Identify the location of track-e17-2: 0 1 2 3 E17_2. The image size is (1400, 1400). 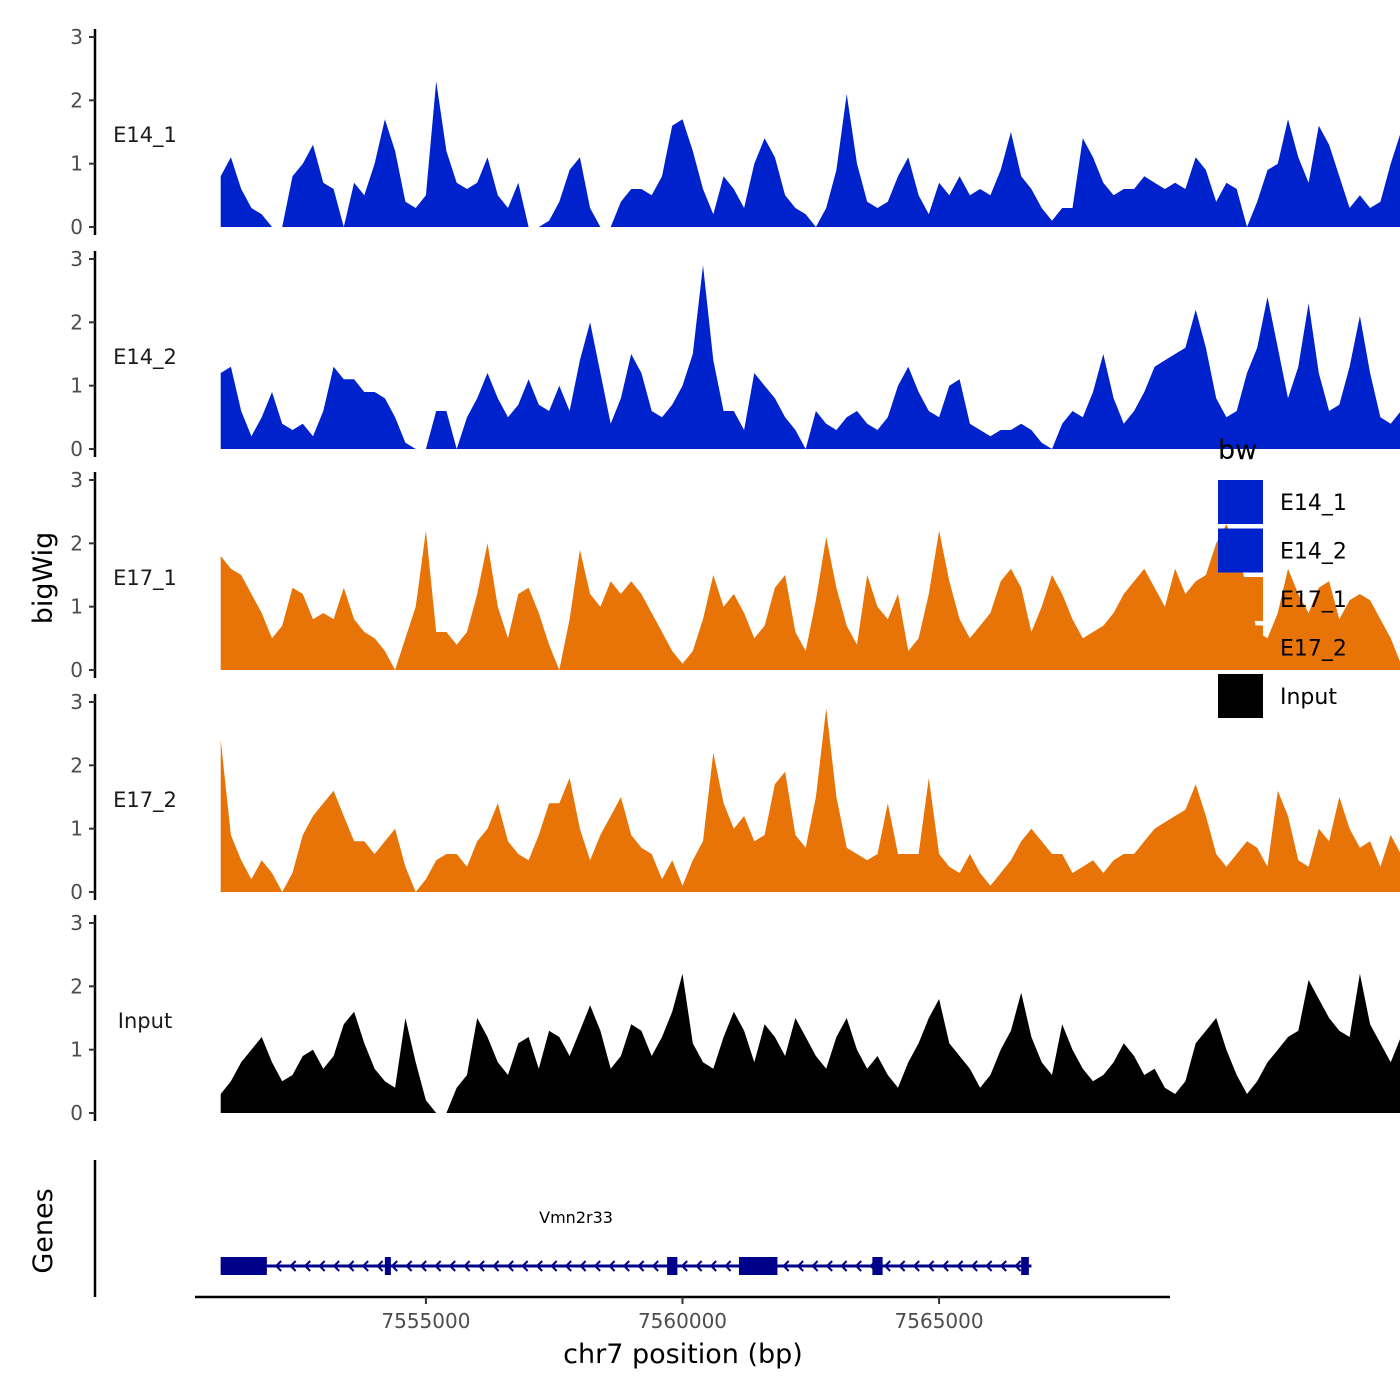
(735, 797).